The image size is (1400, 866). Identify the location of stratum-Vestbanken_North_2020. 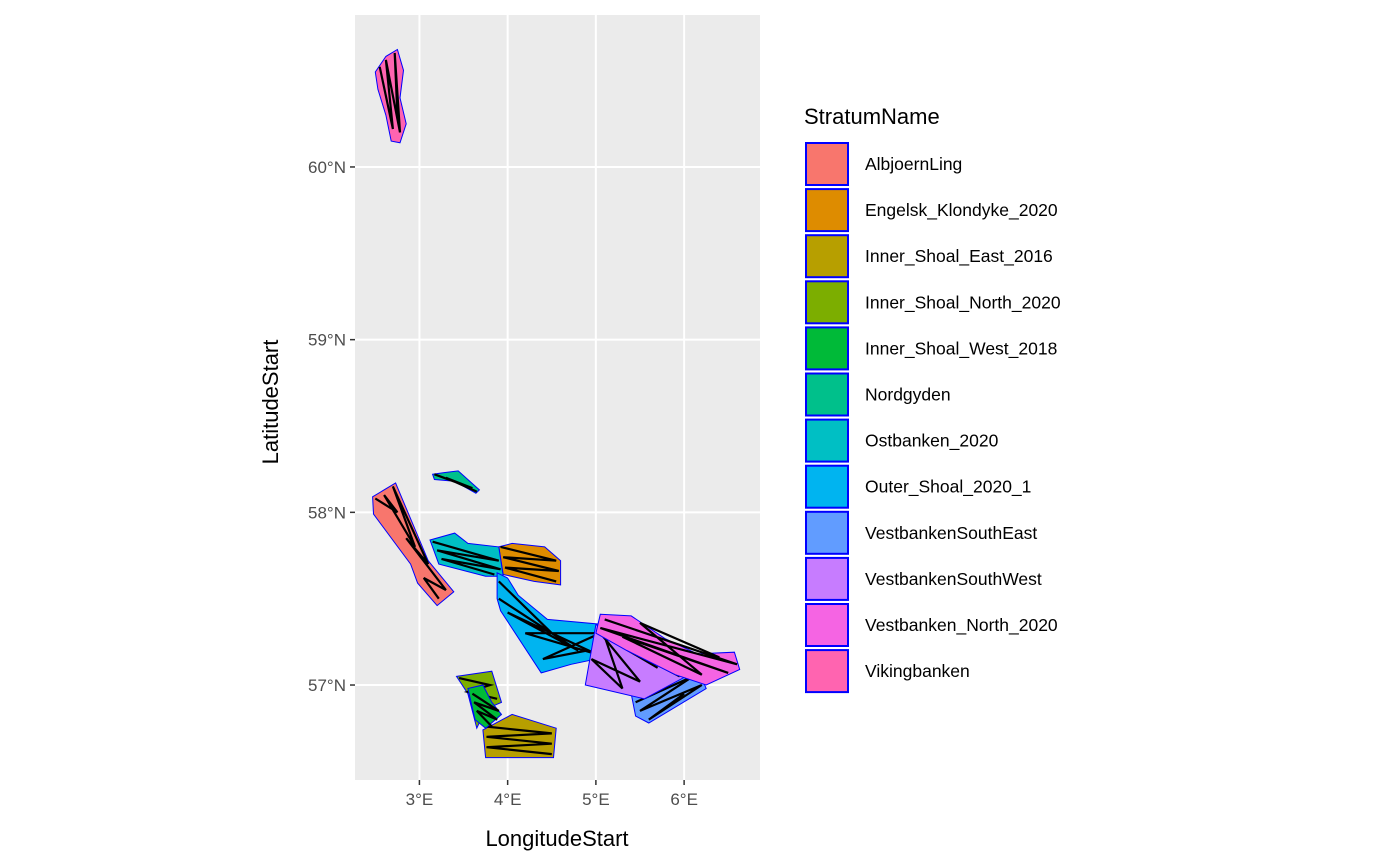
(668, 649).